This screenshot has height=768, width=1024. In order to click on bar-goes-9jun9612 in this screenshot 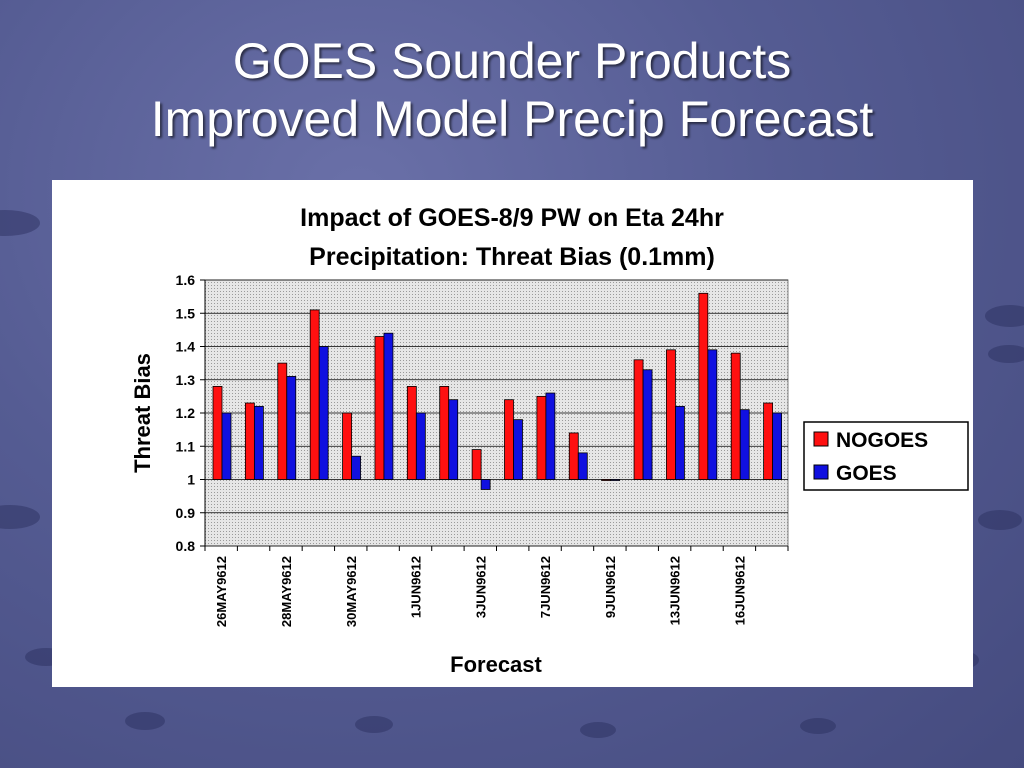, I will do `click(615, 480)`.